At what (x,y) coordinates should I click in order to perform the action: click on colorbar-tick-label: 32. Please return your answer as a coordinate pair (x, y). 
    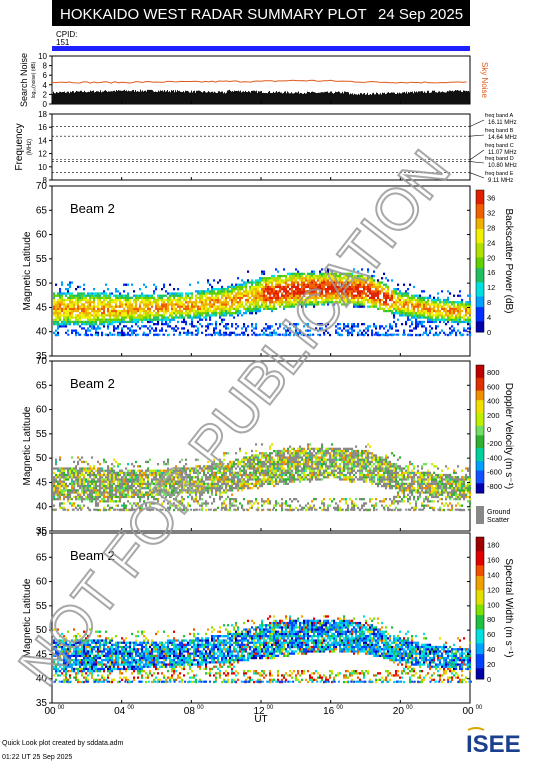
    Looking at the image, I should click on (491, 212).